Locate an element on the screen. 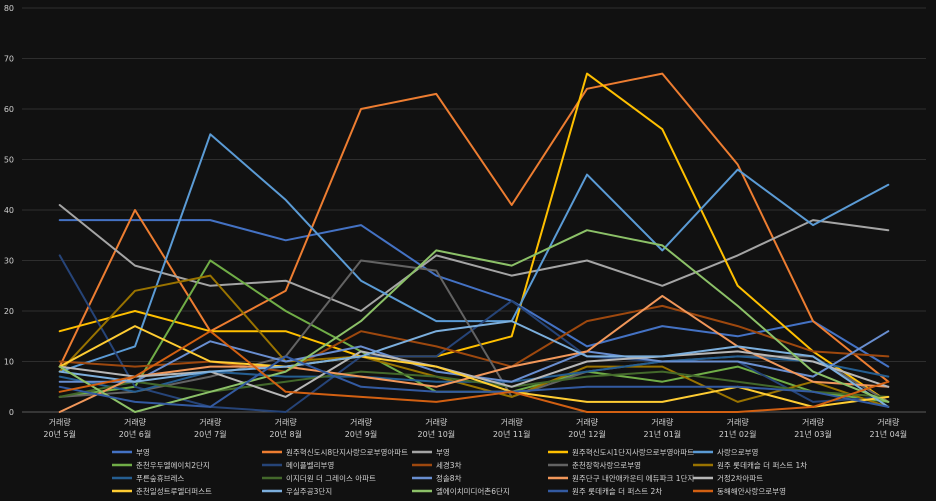  y-tick-label: 40 is located at coordinates (9, 210).